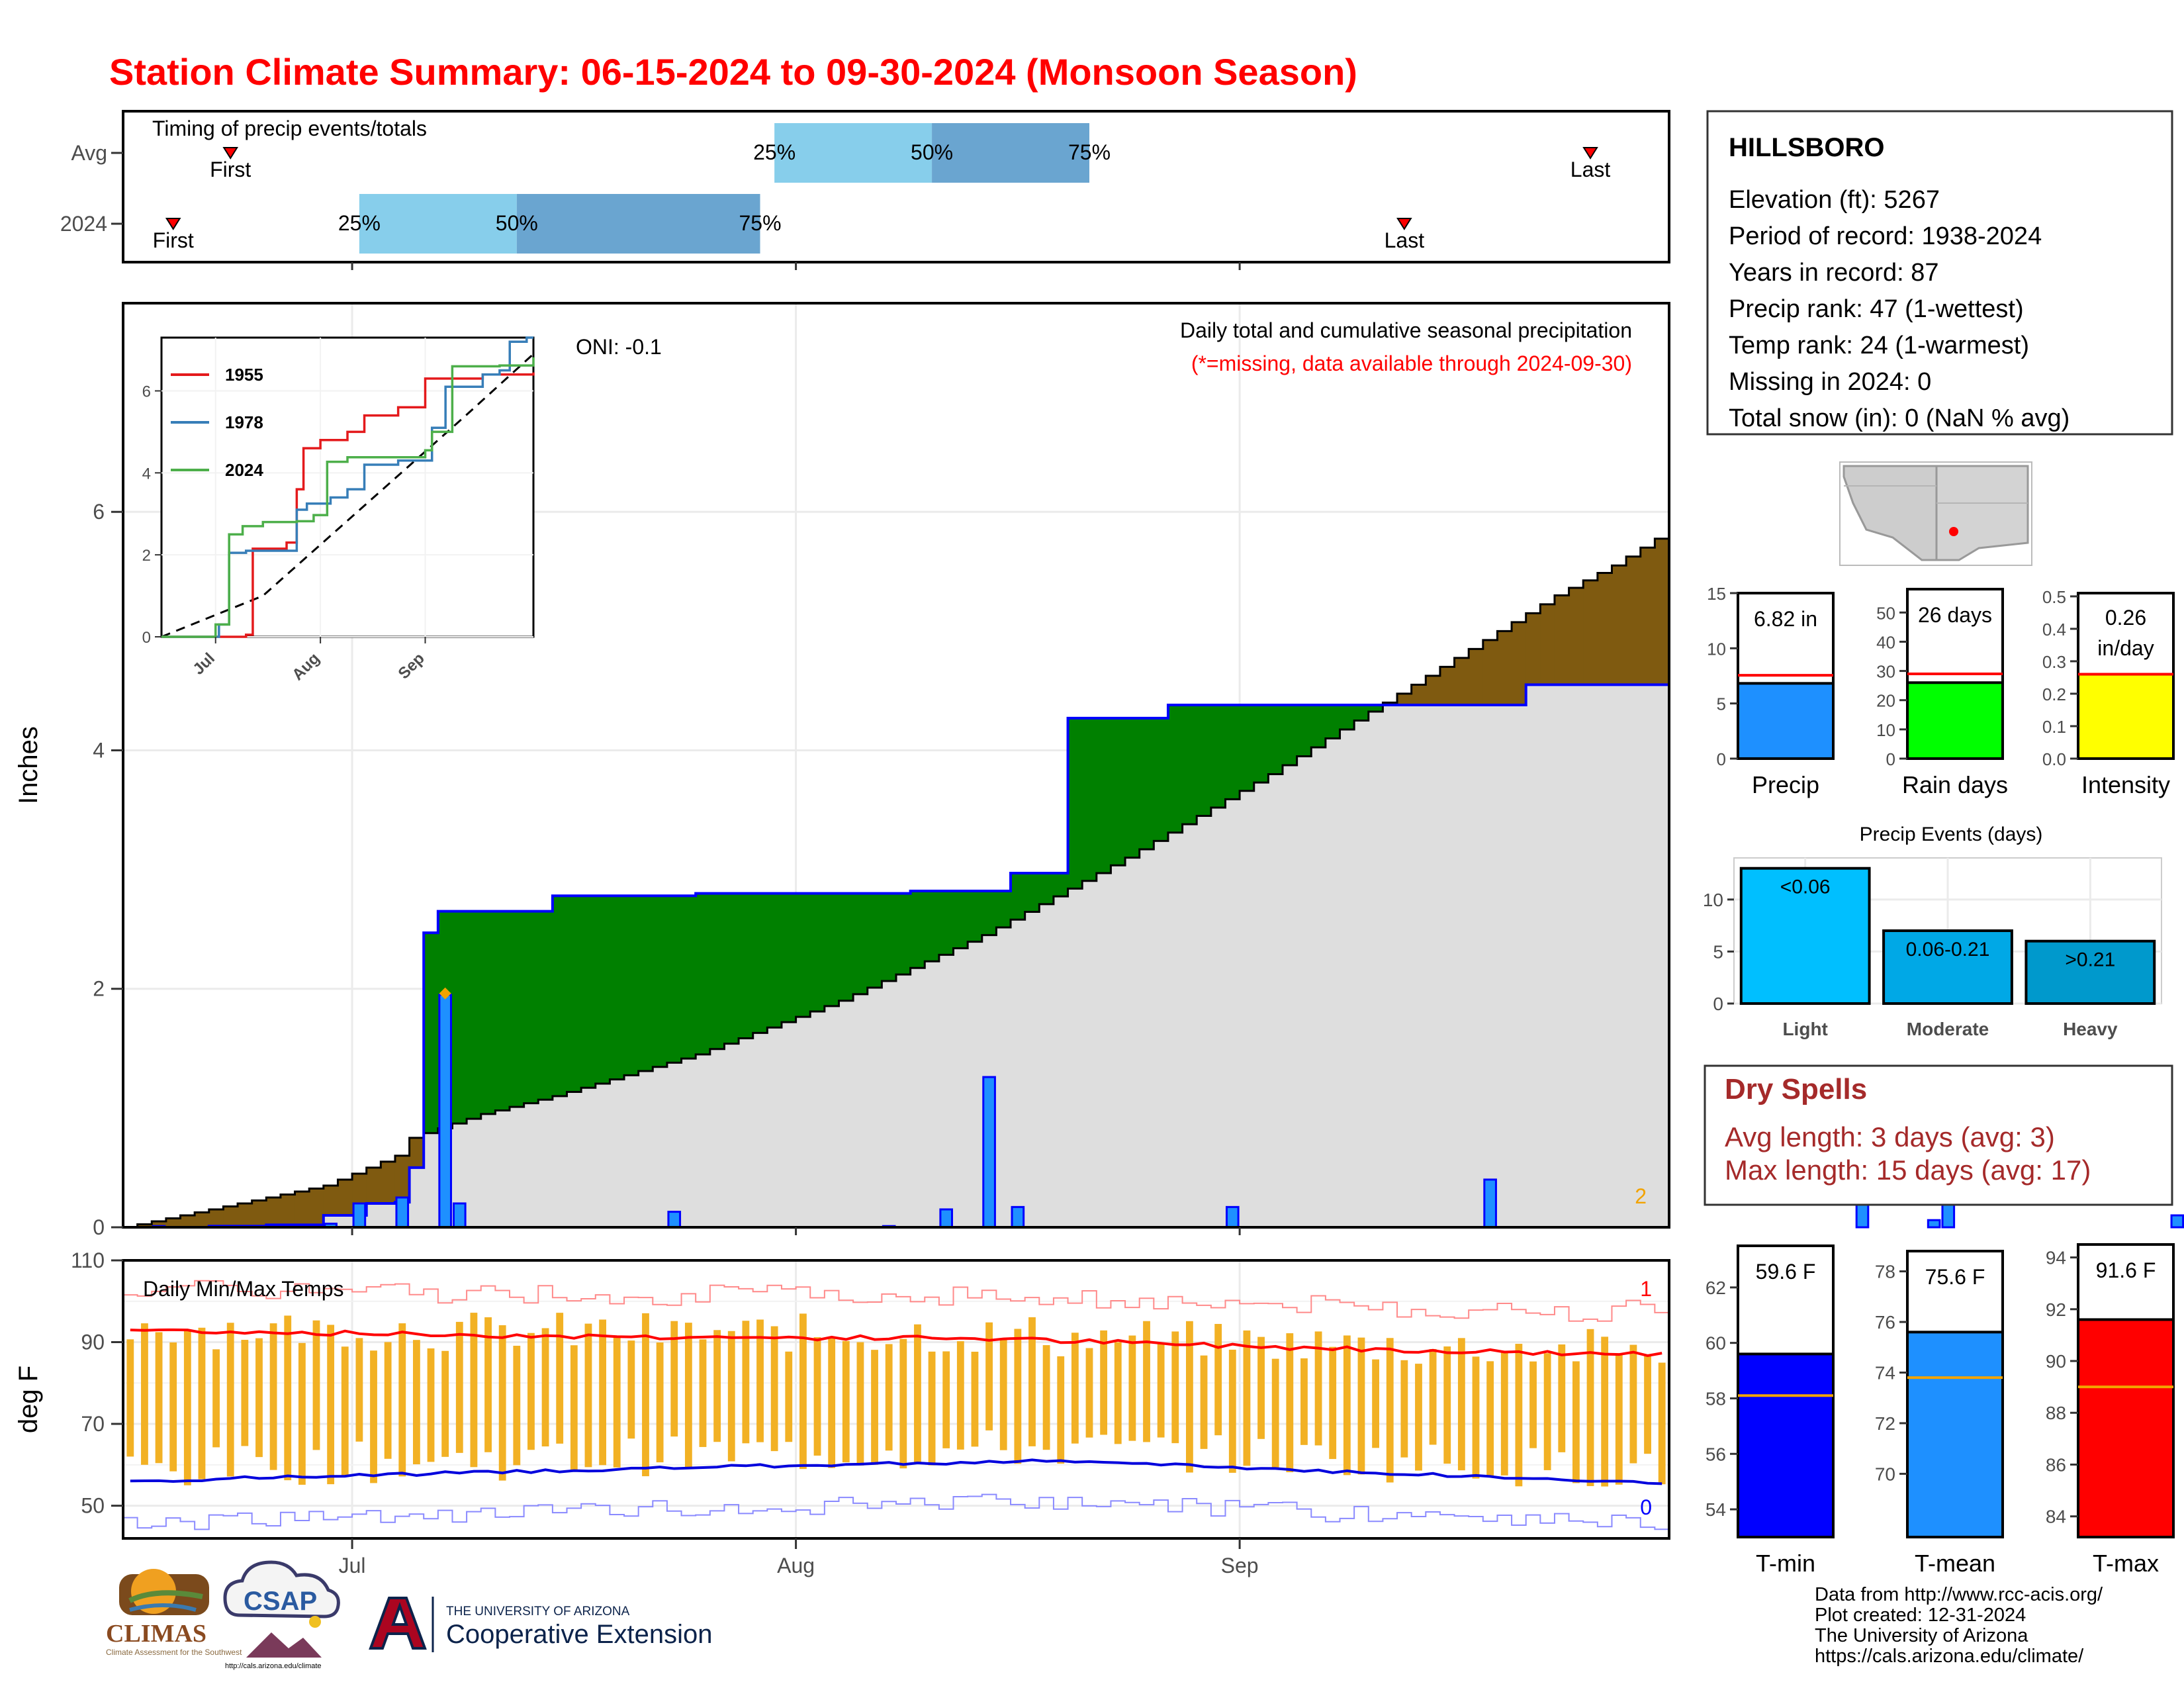 The height and width of the screenshot is (1688, 2184). What do you see at coordinates (853, 153) in the screenshot?
I see `timing-bar-lower` at bounding box center [853, 153].